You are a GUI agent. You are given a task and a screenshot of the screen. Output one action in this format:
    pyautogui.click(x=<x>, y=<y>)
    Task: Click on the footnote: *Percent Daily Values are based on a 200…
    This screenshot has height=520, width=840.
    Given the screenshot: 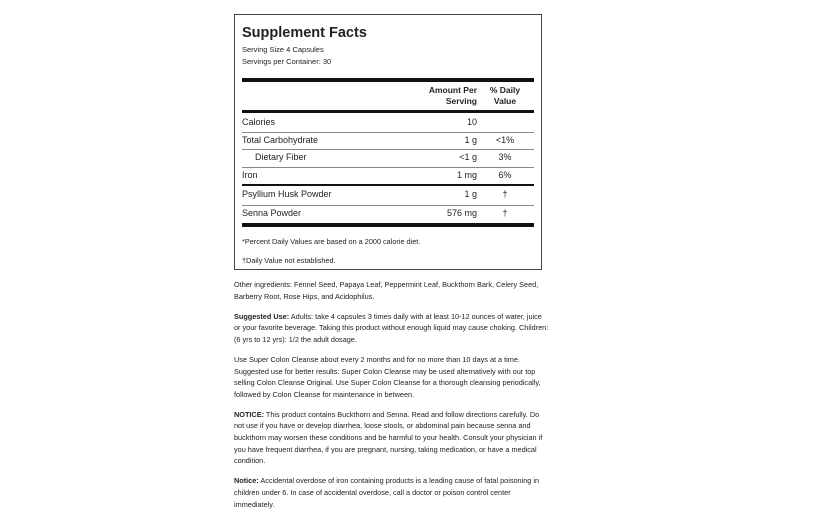 What is the action you would take?
    pyautogui.click(x=331, y=241)
    